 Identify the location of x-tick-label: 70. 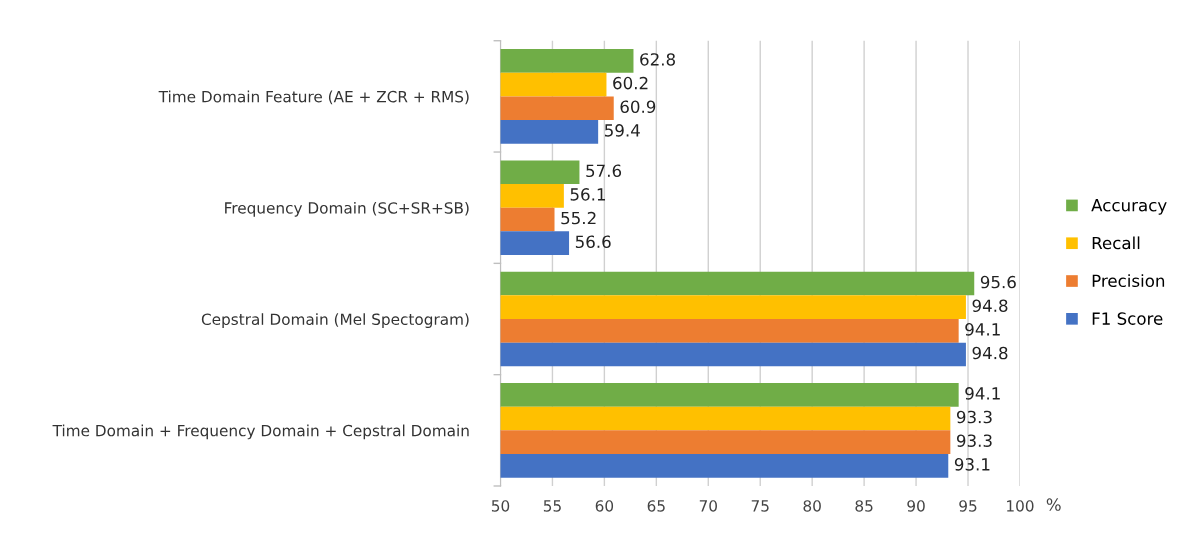
(708, 506).